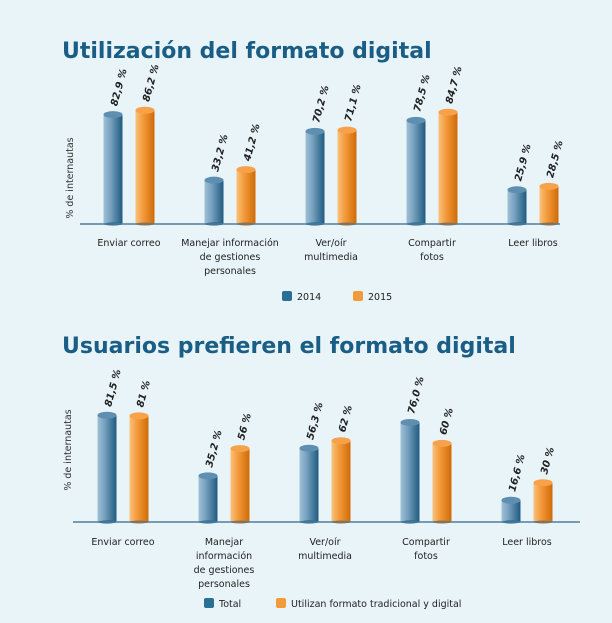 Image resolution: width=612 pixels, height=623 pixels. What do you see at coordinates (229, 604) in the screenshot?
I see `legend-label: Total` at bounding box center [229, 604].